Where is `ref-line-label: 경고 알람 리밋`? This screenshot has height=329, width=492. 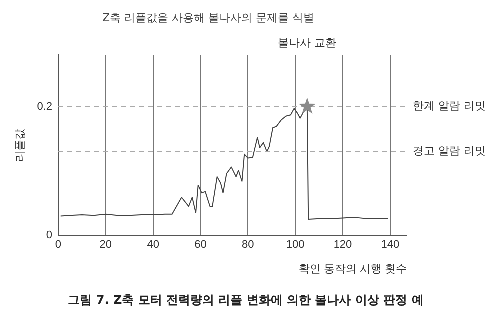
ref-line-label: 경고 알람 리밋 is located at coordinates (449, 151).